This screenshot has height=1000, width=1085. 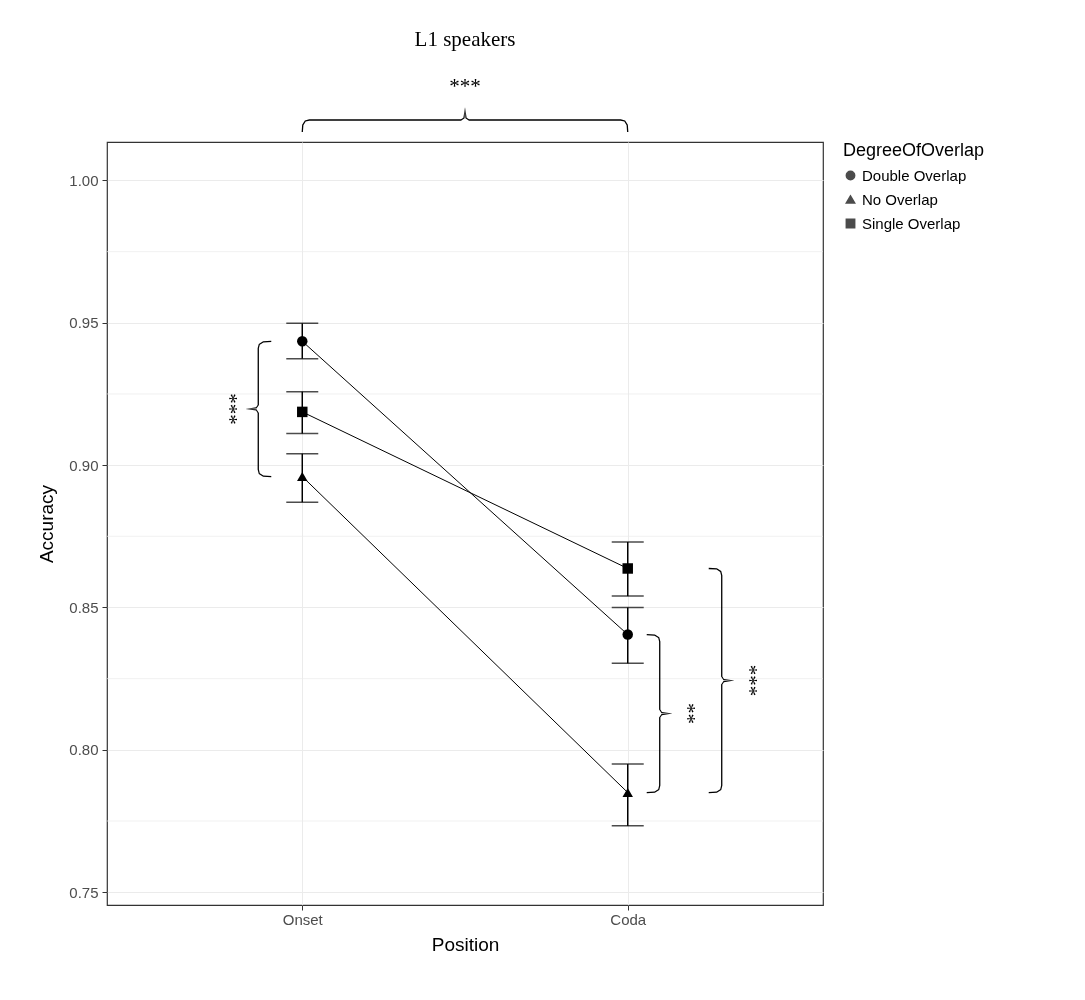 What do you see at coordinates (84, 465) in the screenshot?
I see `y-tick-label: 0.90` at bounding box center [84, 465].